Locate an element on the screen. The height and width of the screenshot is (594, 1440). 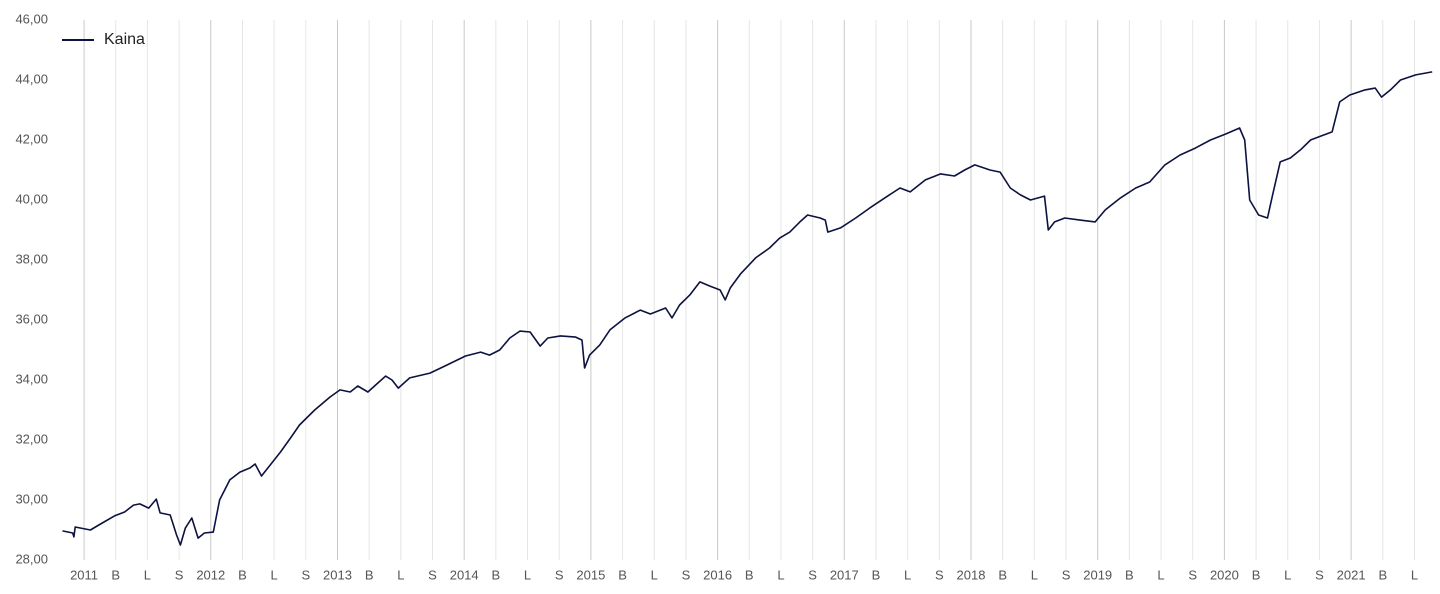
y-tick-label: 32,00 is located at coordinates (31, 438).